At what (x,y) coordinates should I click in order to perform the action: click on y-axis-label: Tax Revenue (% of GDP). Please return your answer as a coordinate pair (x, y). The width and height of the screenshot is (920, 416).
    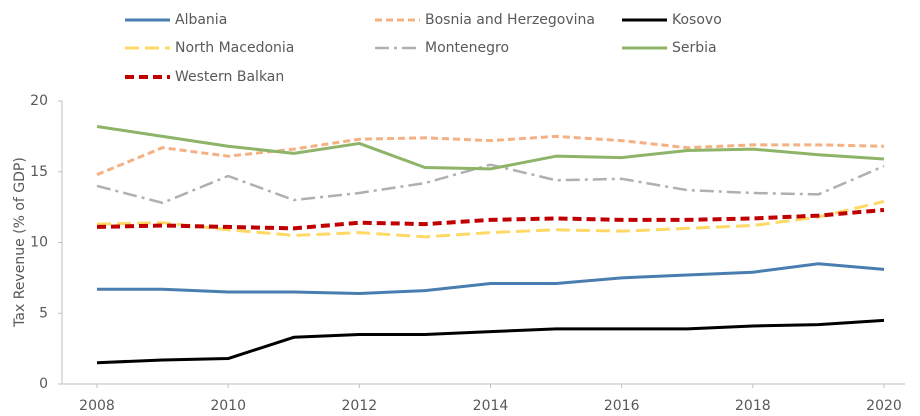
    Looking at the image, I should click on (20, 242).